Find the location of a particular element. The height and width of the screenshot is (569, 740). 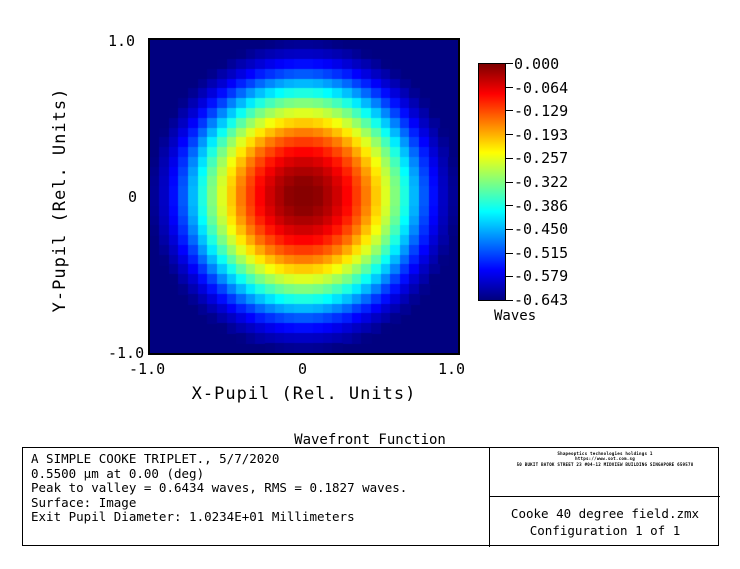

colorbar-ticks is located at coordinates (509, 182).